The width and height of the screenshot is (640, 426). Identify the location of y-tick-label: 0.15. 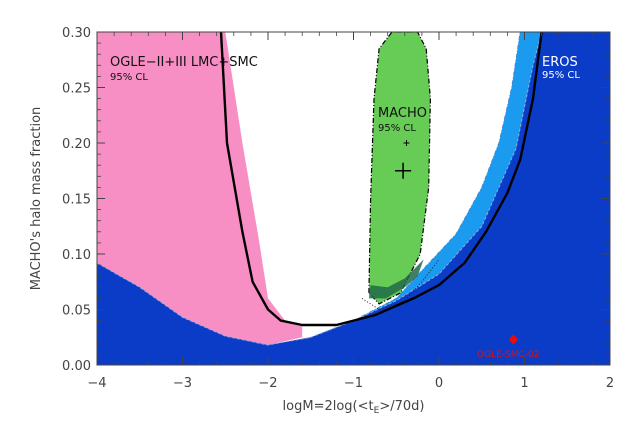
(76, 200).